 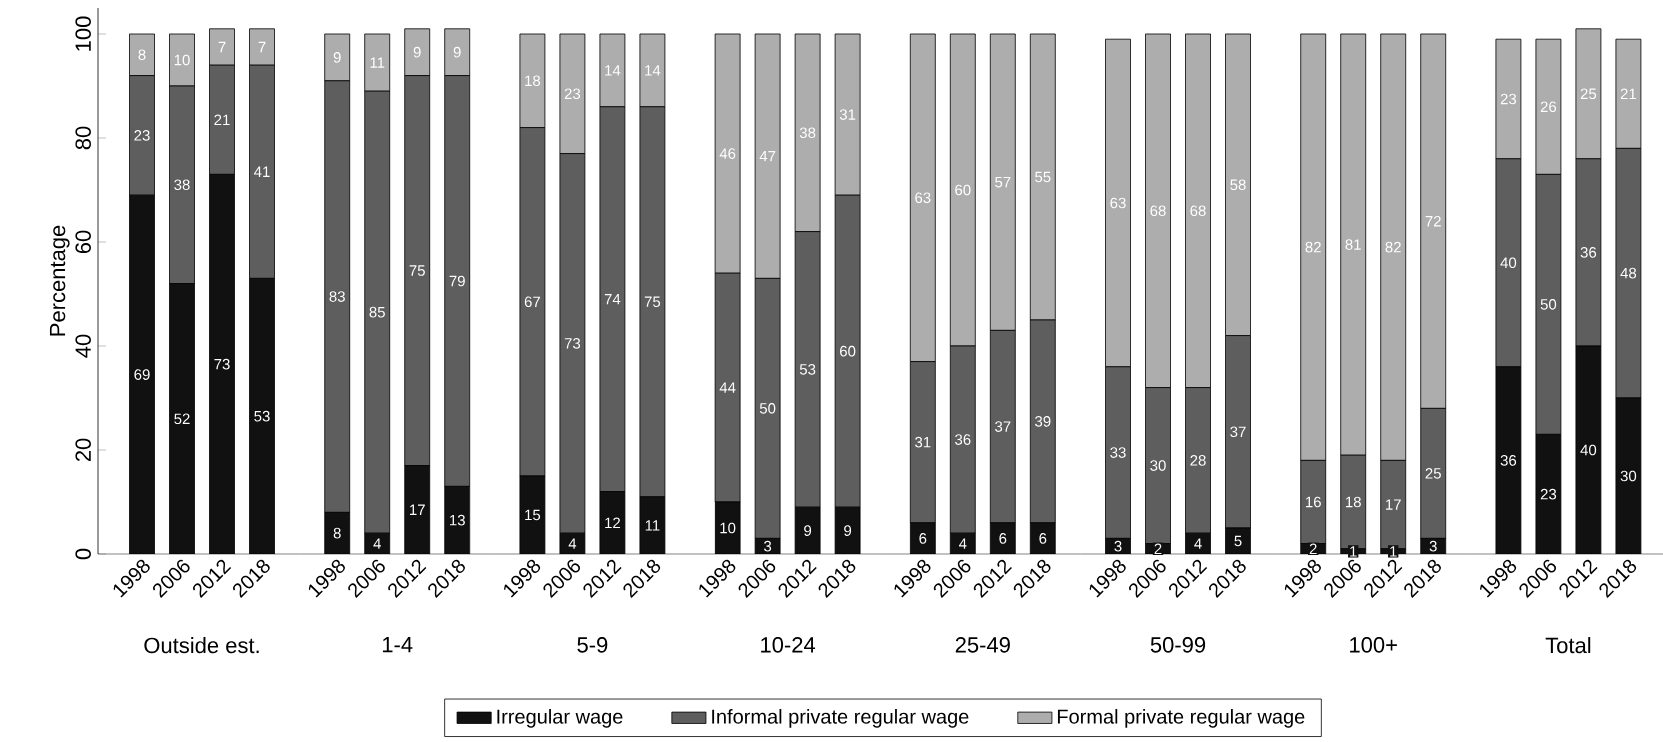 What do you see at coordinates (1628, 273) in the screenshot?
I see `data-label: 48` at bounding box center [1628, 273].